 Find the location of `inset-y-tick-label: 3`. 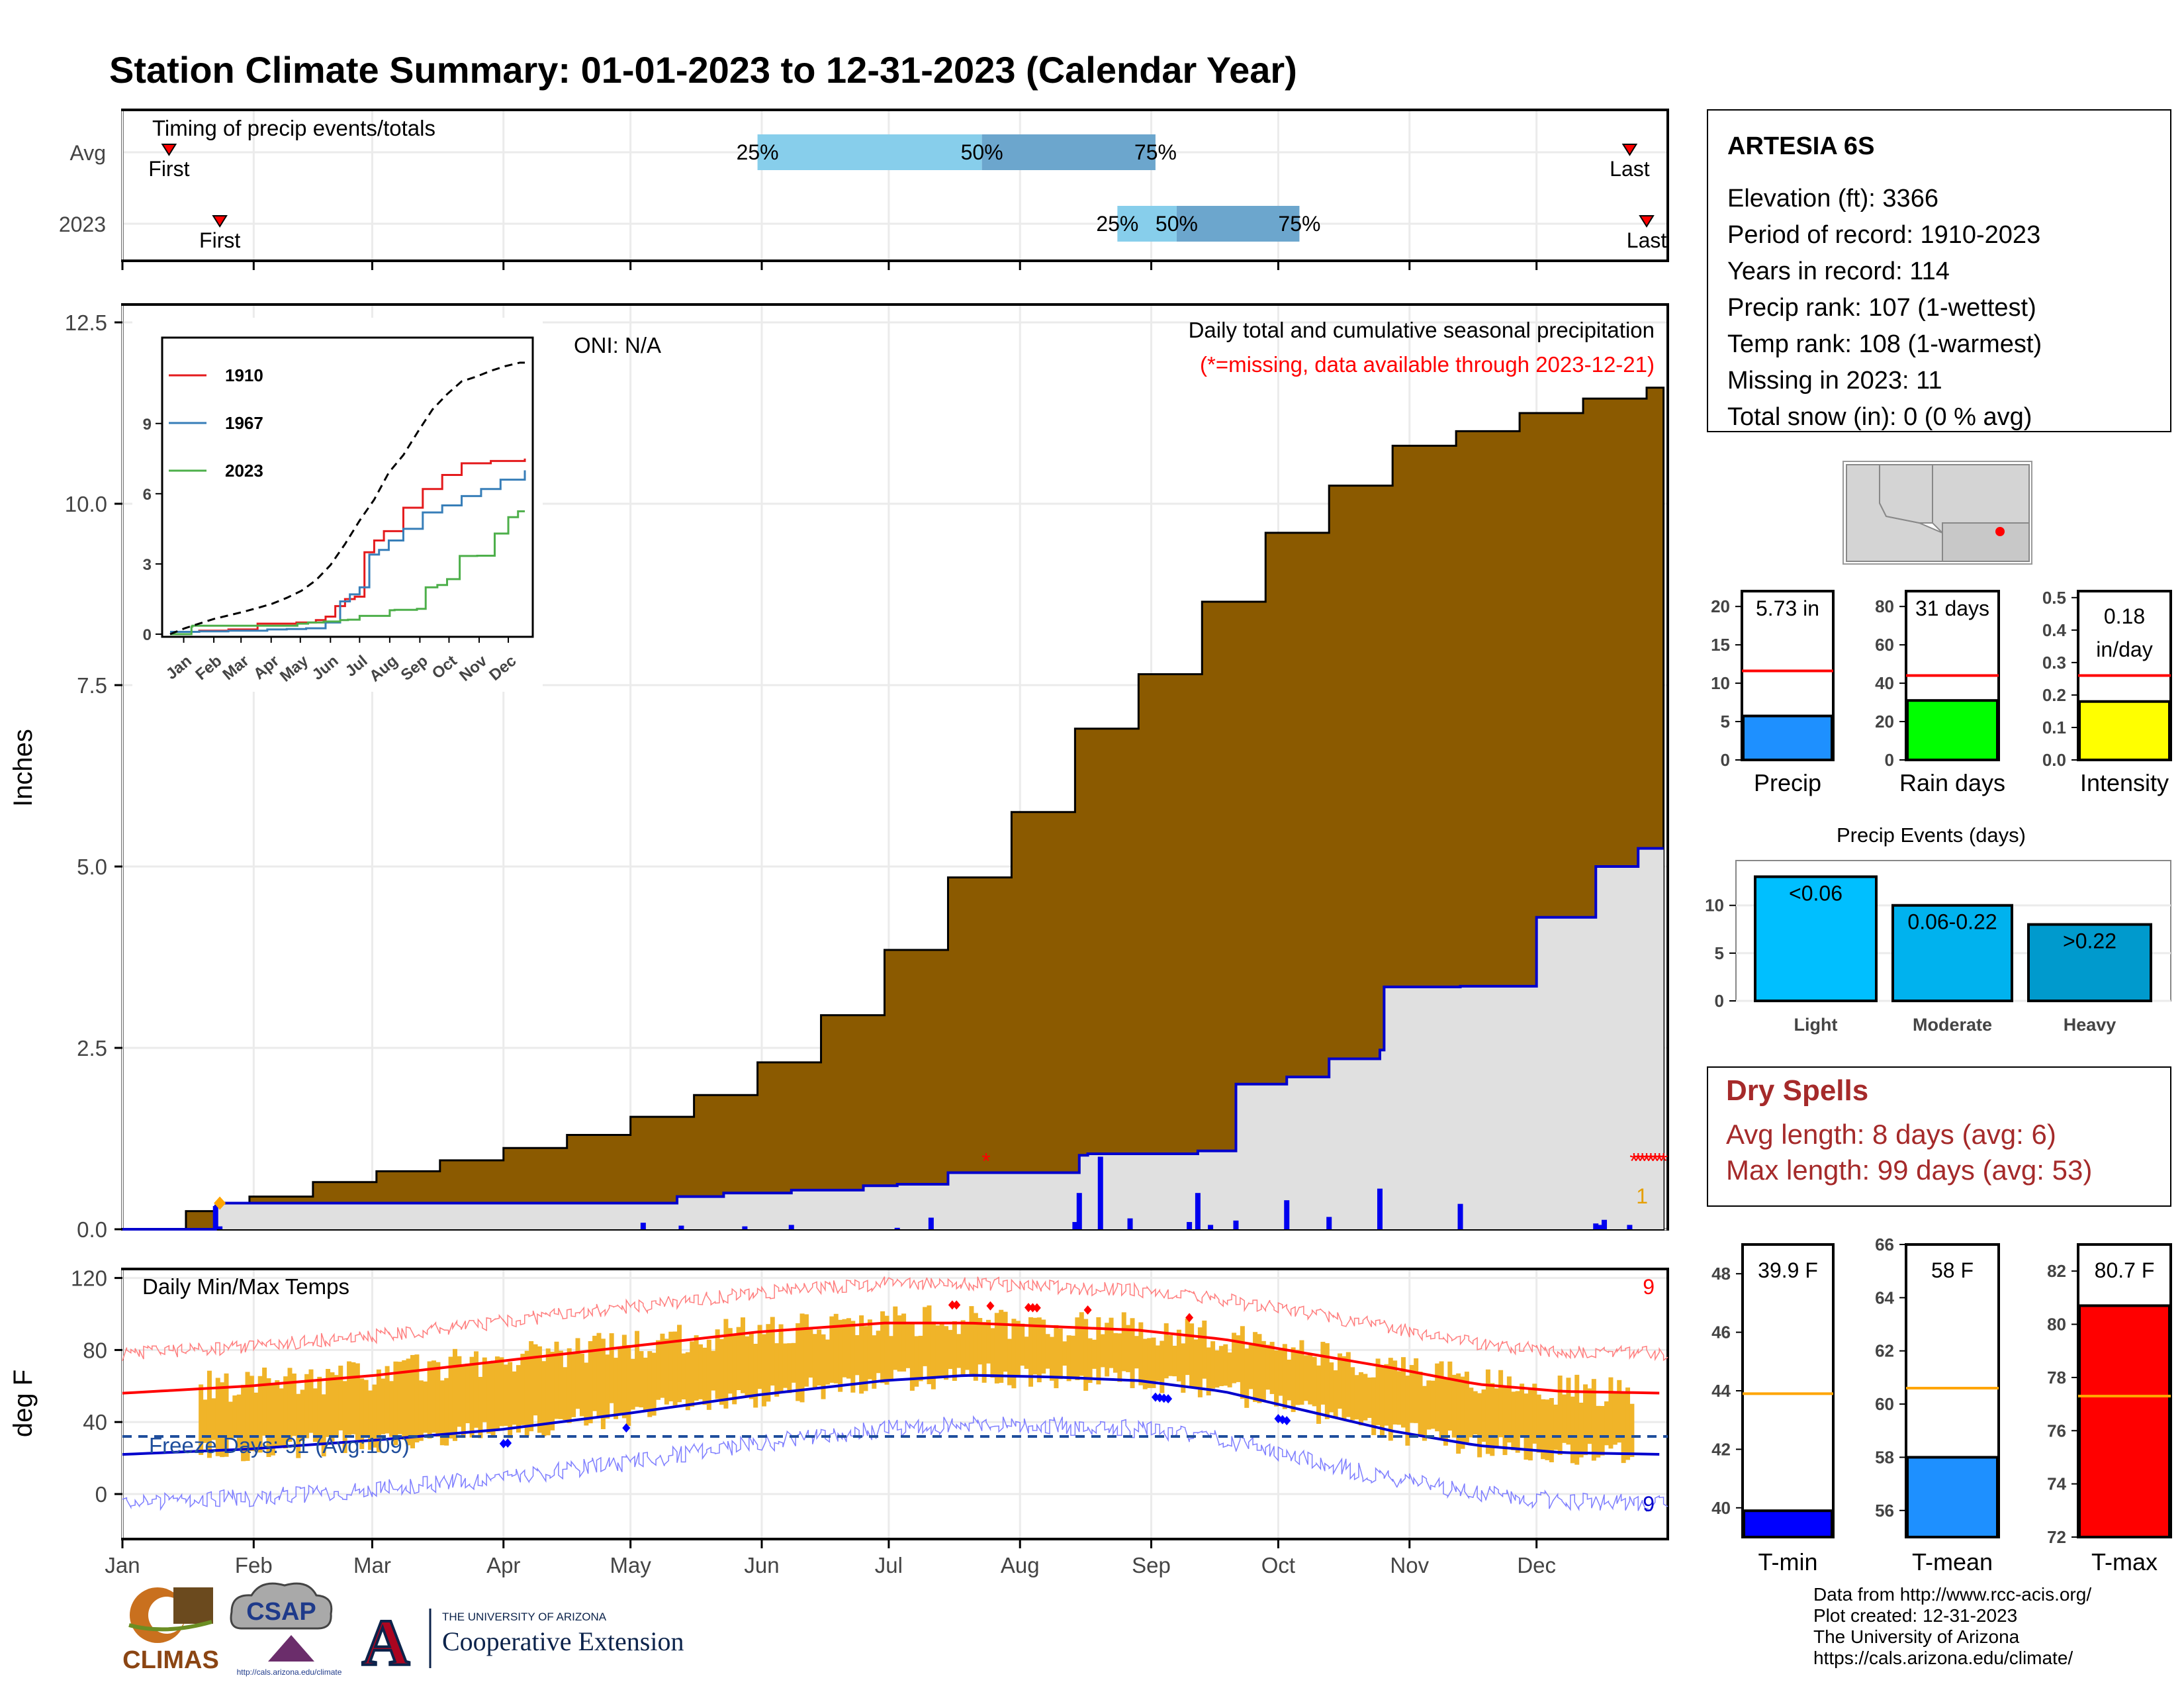

inset-y-tick-label: 3 is located at coordinates (147, 565).